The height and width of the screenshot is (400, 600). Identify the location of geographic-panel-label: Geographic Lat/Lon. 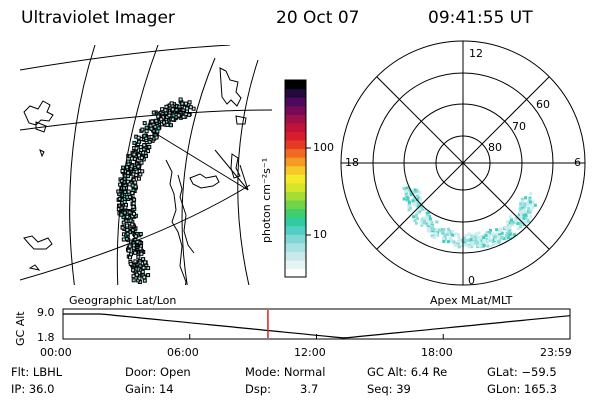
(123, 300).